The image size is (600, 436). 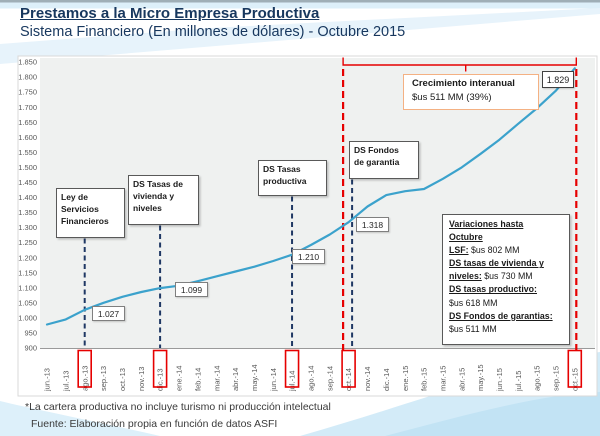 I want to click on y-tick-label: 1.450, so click(x=27, y=182).